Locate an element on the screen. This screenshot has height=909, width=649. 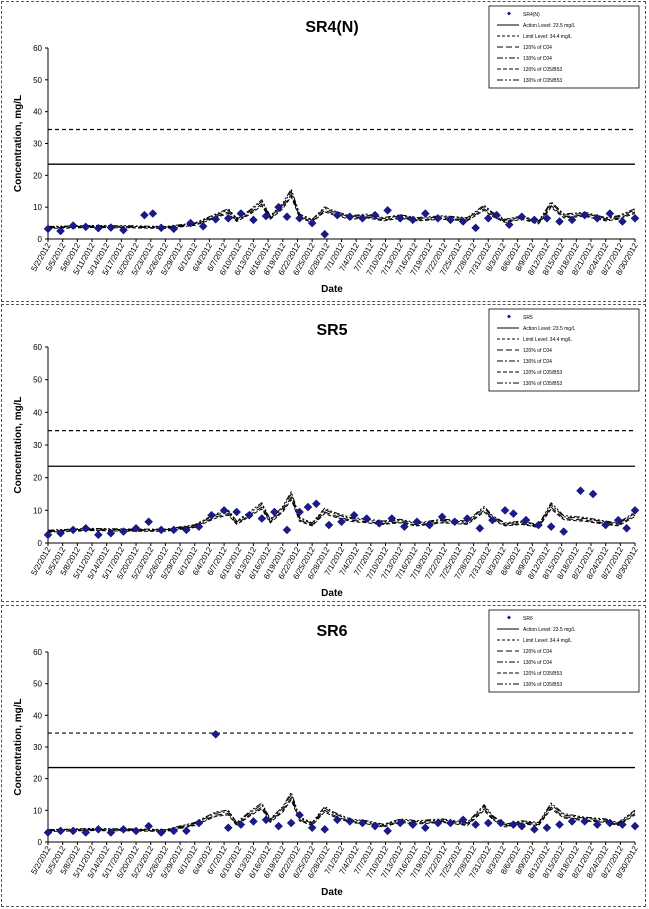
legend-label: SR5 is located at coordinates (528, 318).